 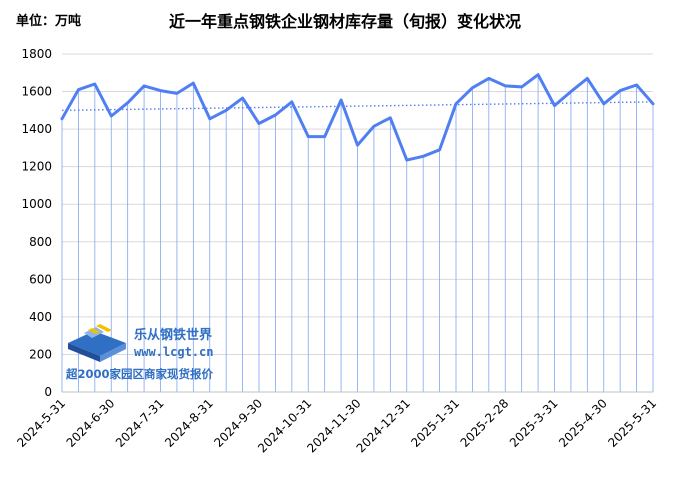 What do you see at coordinates (36, 167) in the screenshot?
I see `y-tick-label: 1200` at bounding box center [36, 167].